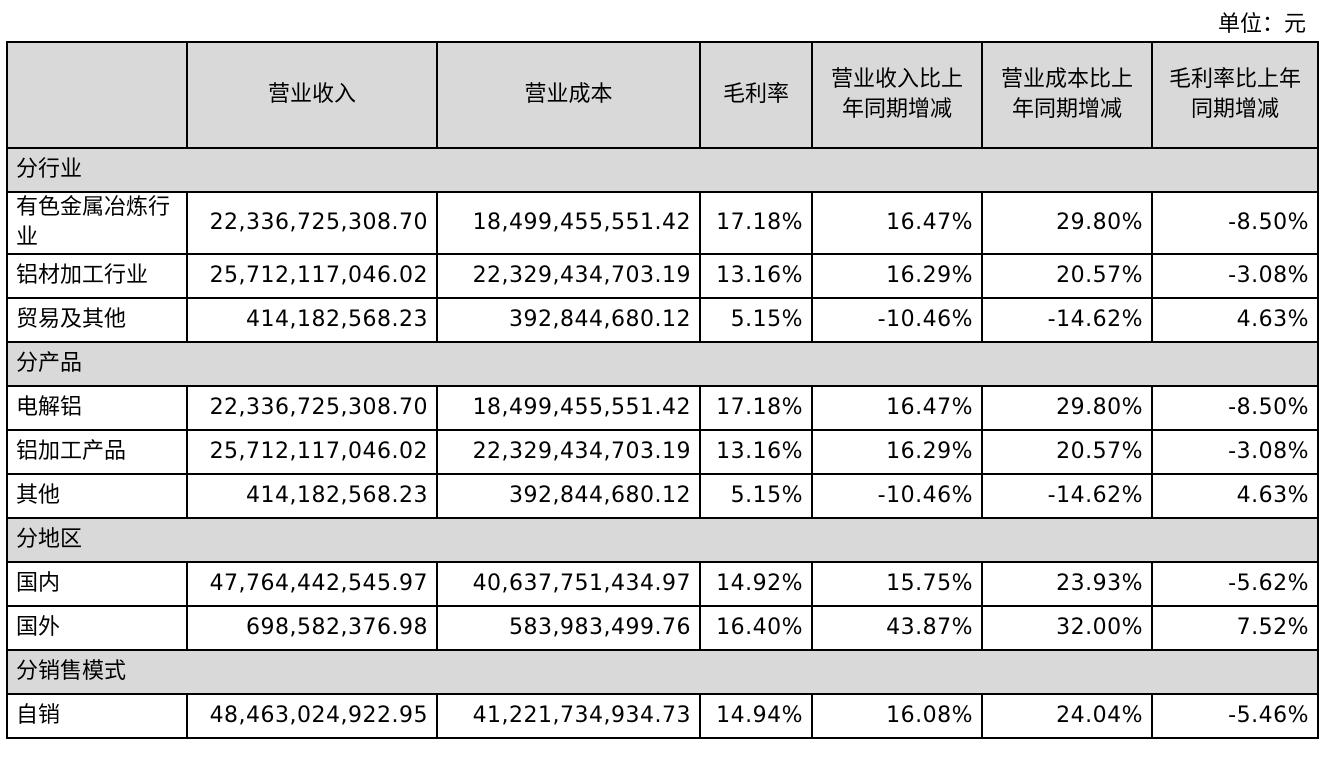 The image size is (1324, 772). I want to click on header-cell-cost-yoy: 营业成本比上年同期增减, so click(1067, 95).